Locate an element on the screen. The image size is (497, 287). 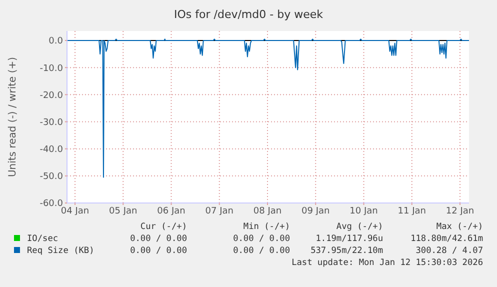
x-tick-label: 11 Jan is located at coordinates (412, 211).